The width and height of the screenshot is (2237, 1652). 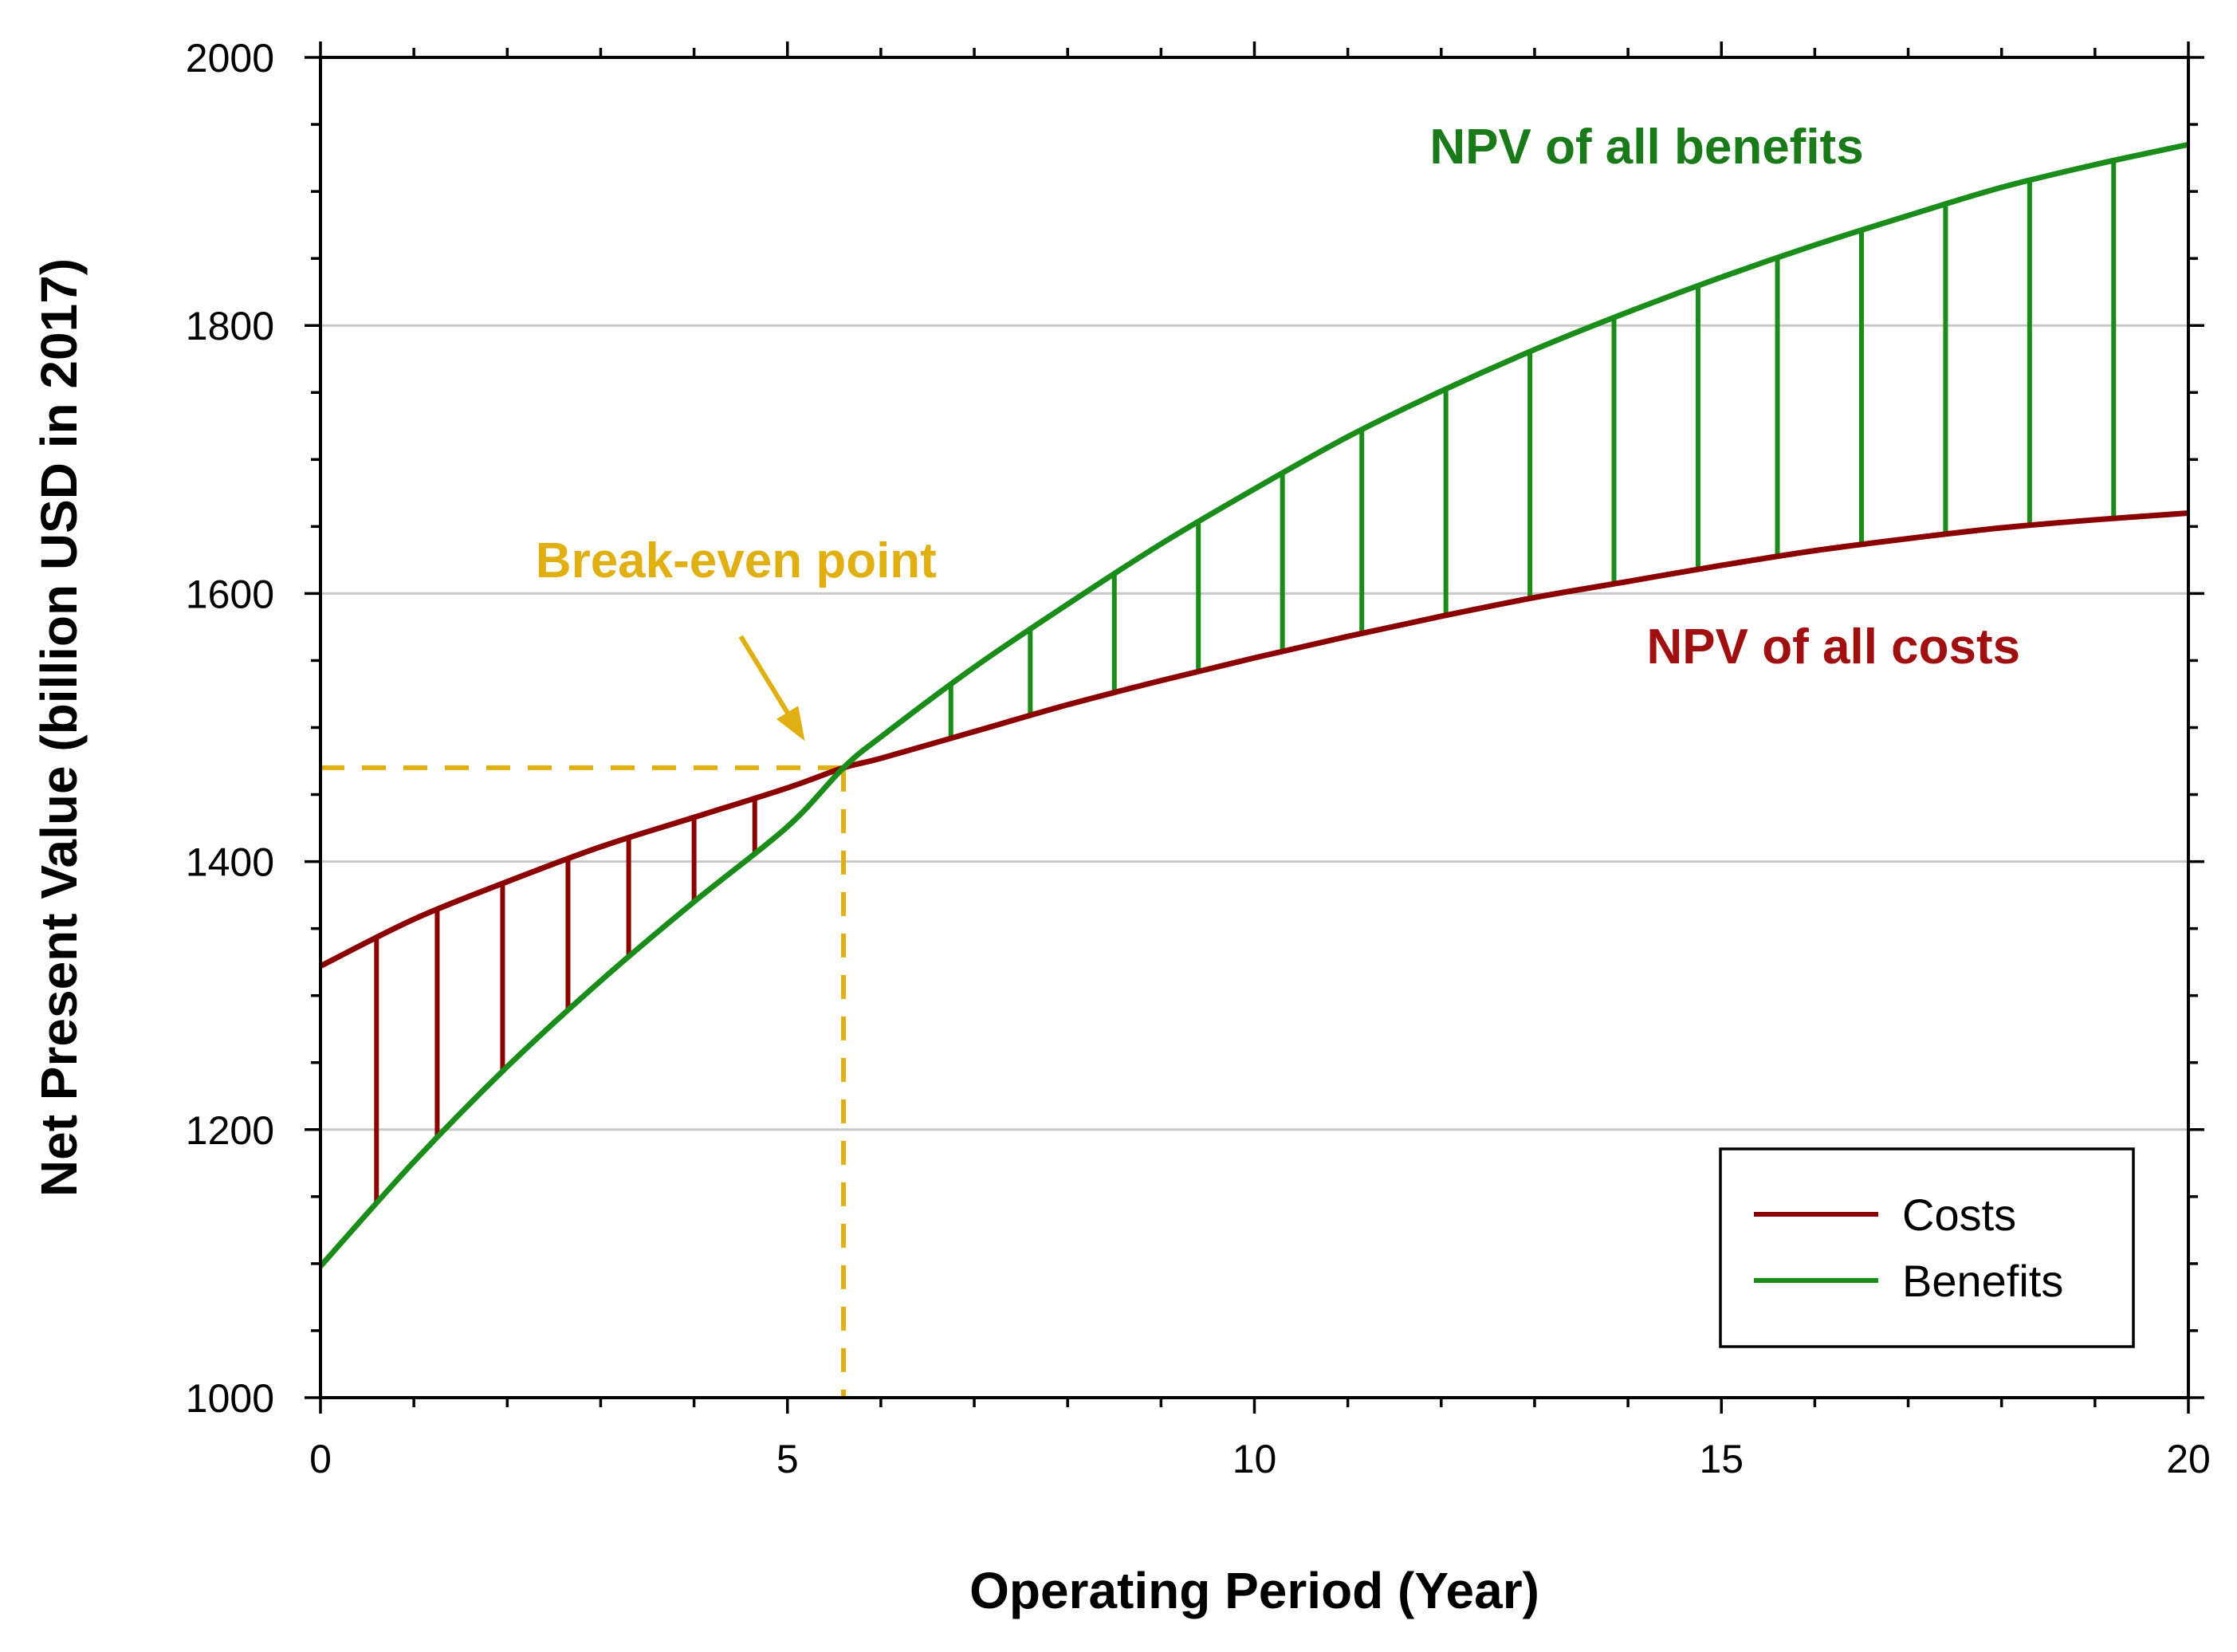 What do you see at coordinates (1834, 647) in the screenshot?
I see `costs-annotation: NPV of all costs` at bounding box center [1834, 647].